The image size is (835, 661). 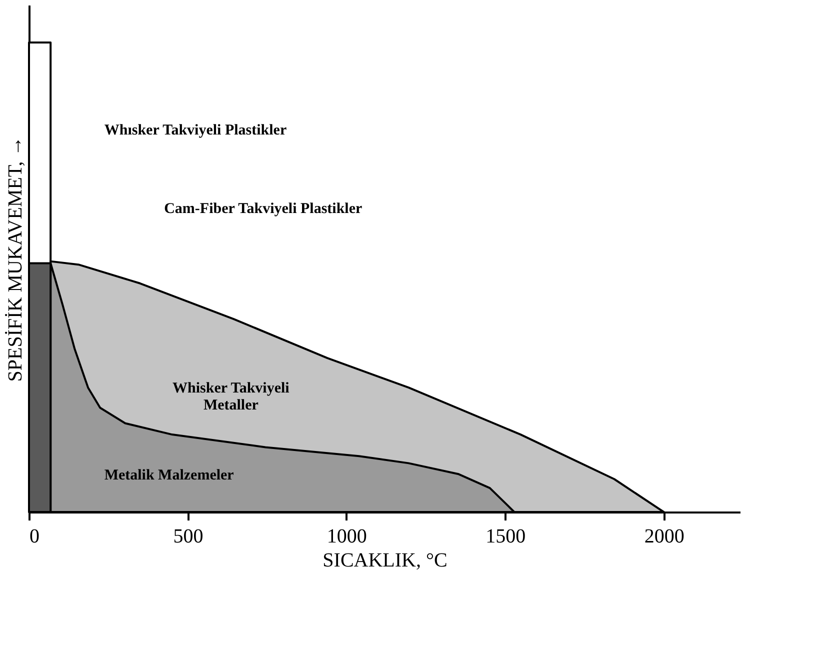 What do you see at coordinates (263, 208) in the screenshot?
I see `annotation: Cam-Fiber Takviyeli Plastikler` at bounding box center [263, 208].